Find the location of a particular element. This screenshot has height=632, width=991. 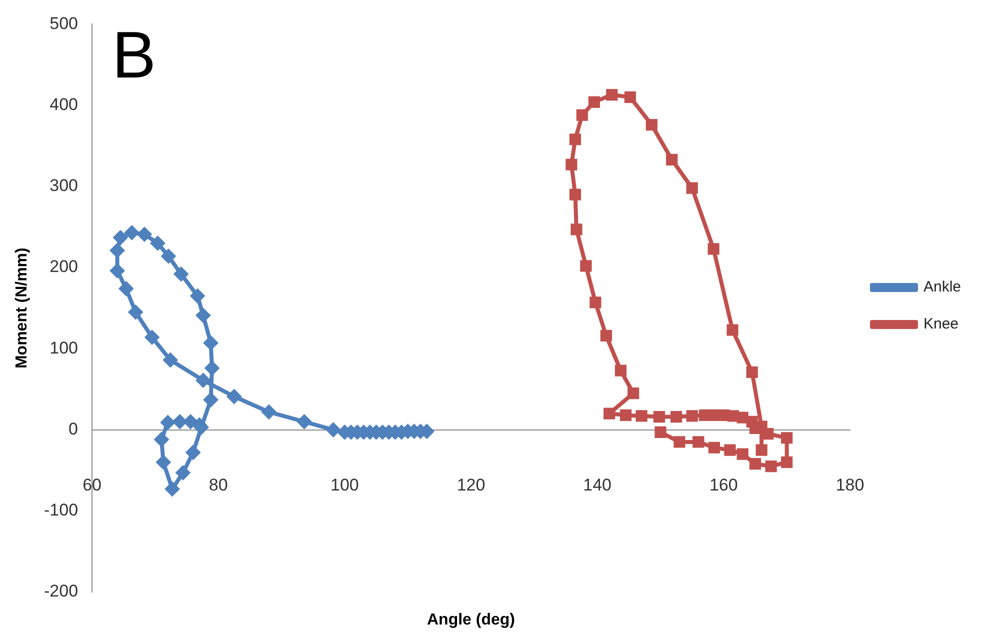

y-tick-label: 200 is located at coordinates (64, 266).